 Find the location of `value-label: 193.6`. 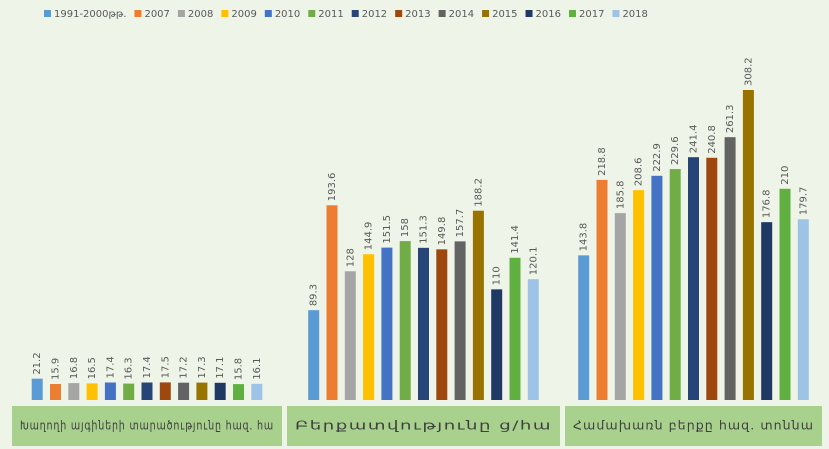

value-label: 193.6 is located at coordinates (332, 187).